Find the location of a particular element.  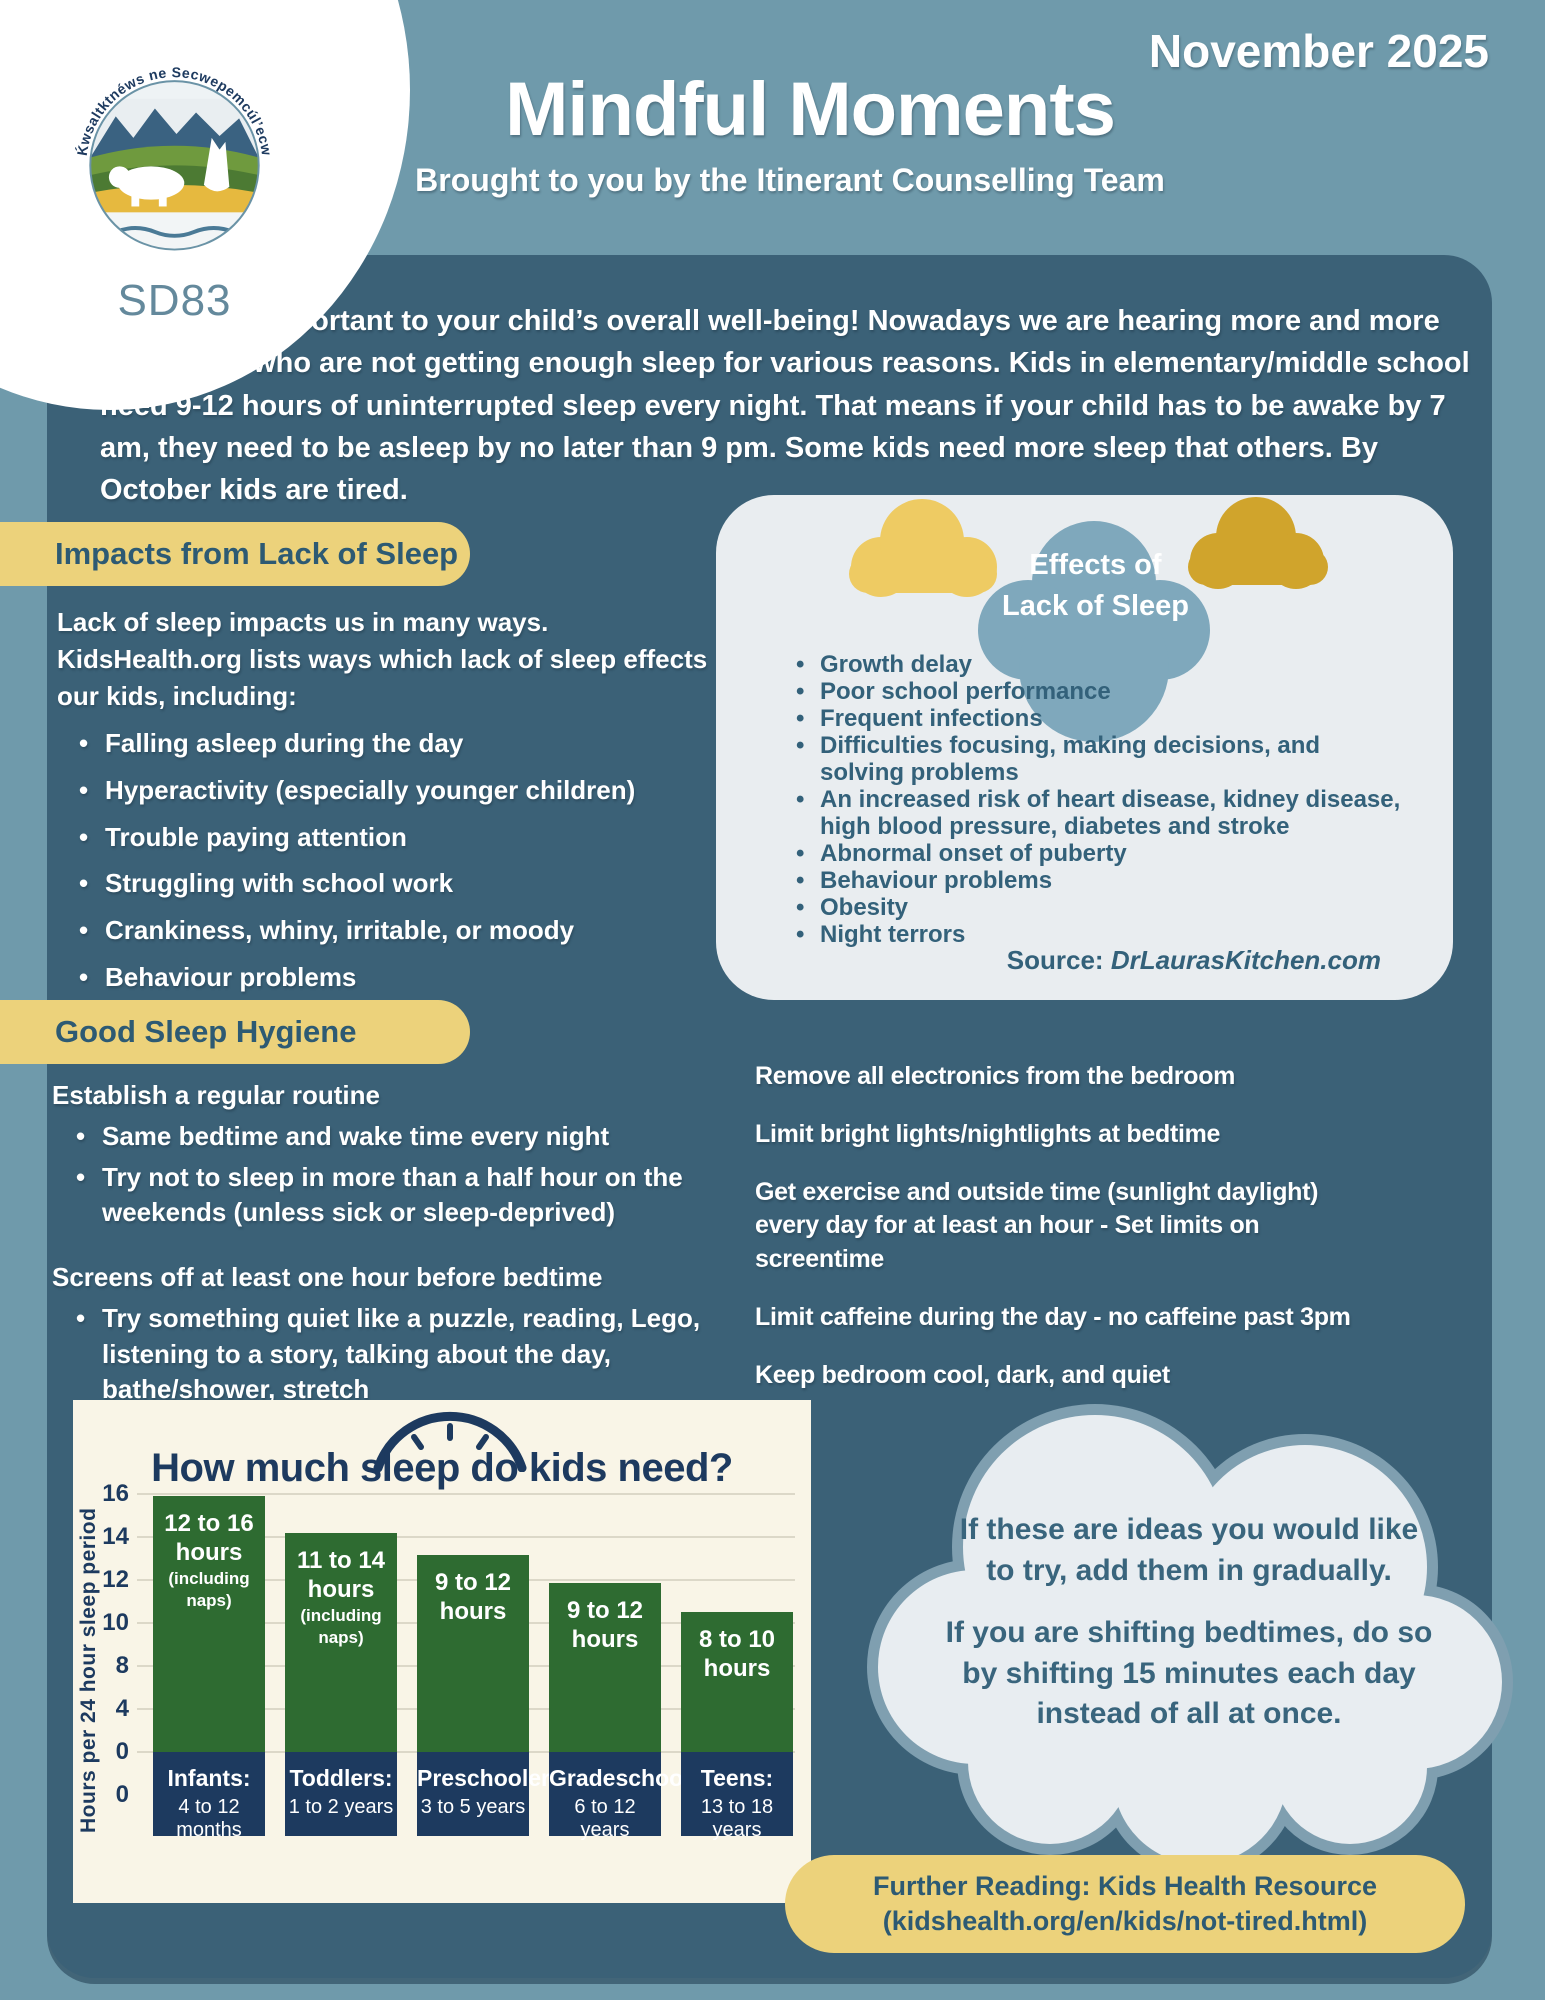

logo-district-label: SD83 is located at coordinates (174, 300).